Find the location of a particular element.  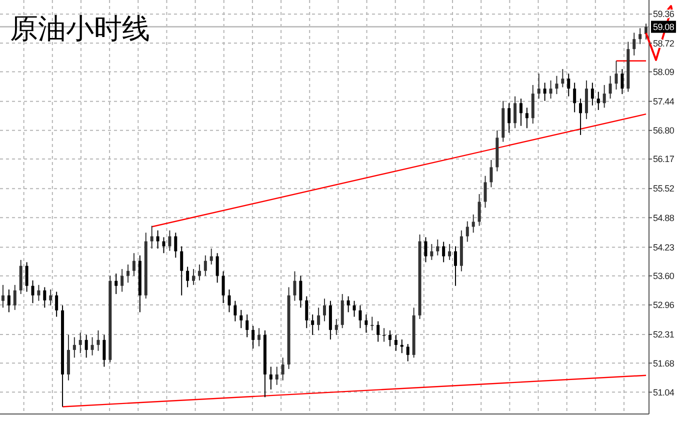

text: 原油小时线 is located at coordinates (80, 28).